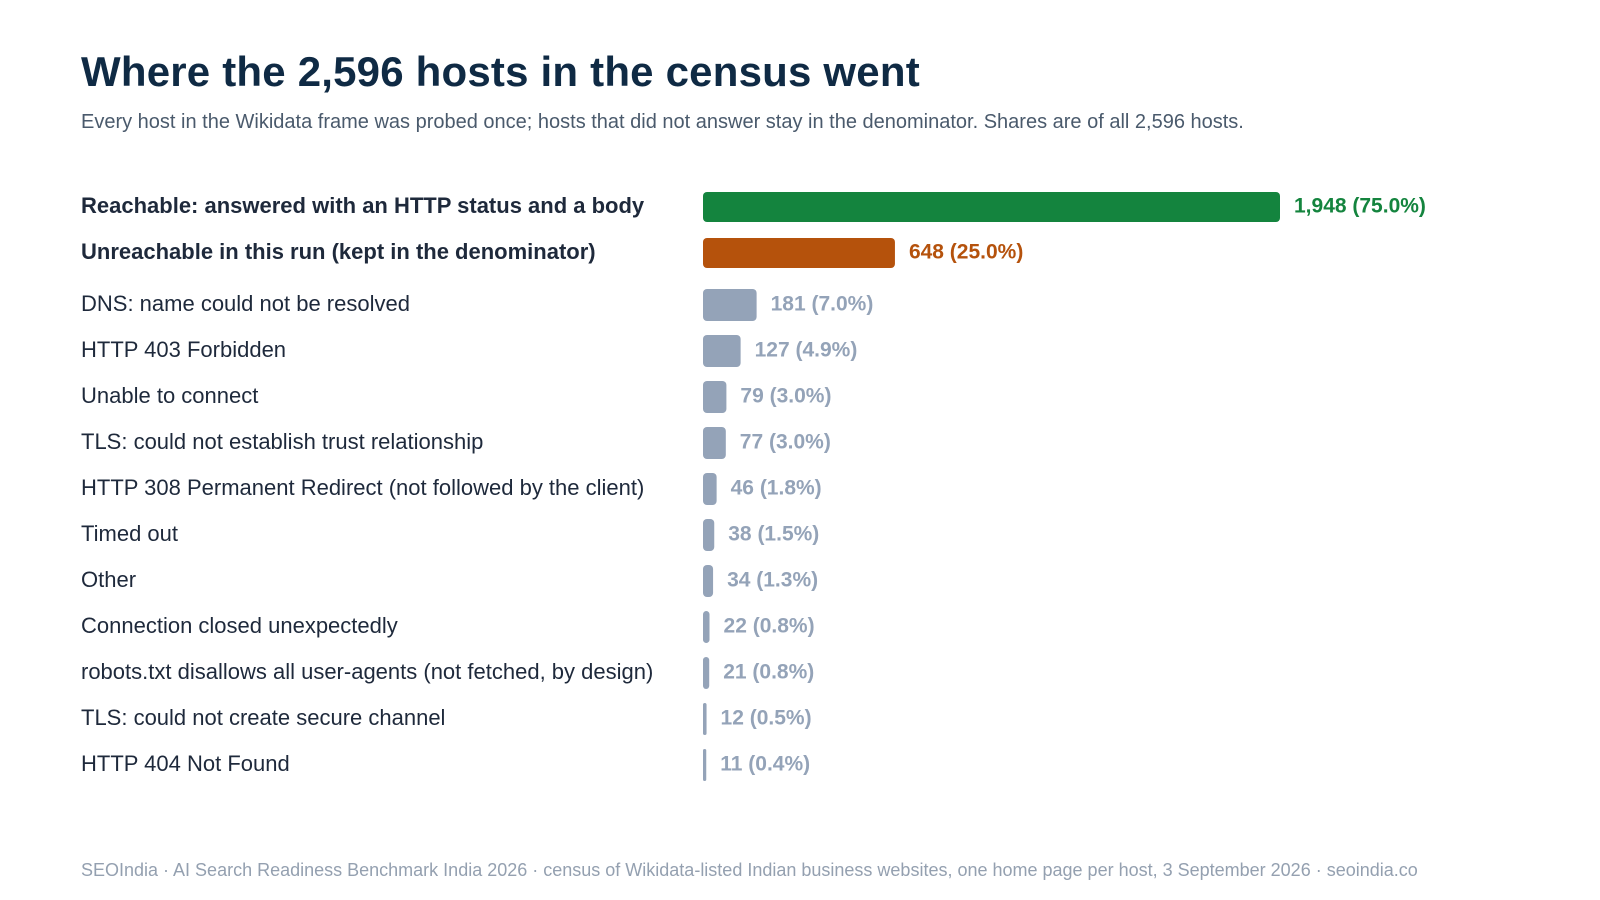 The image size is (1600, 900). Describe the element at coordinates (785, 396) in the screenshot. I see `value-label-unable-to-connect: 79 (3.0%)` at that location.